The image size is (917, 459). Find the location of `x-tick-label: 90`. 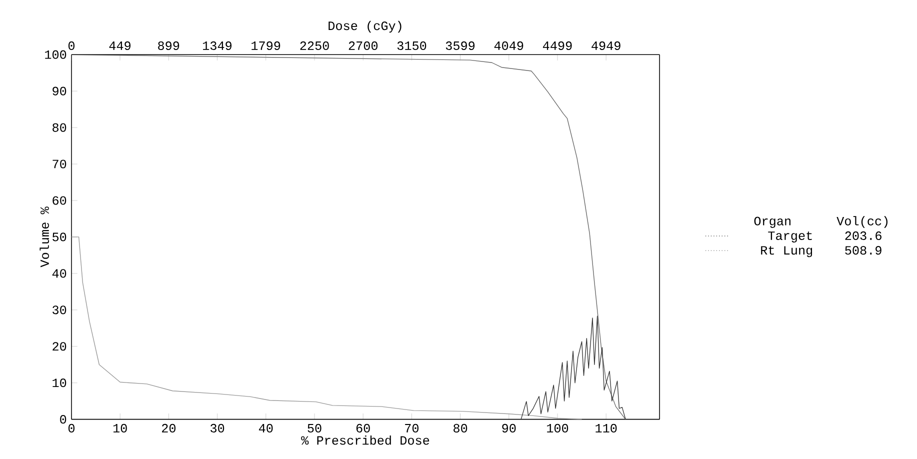

x-tick-label: 90 is located at coordinates (509, 428).